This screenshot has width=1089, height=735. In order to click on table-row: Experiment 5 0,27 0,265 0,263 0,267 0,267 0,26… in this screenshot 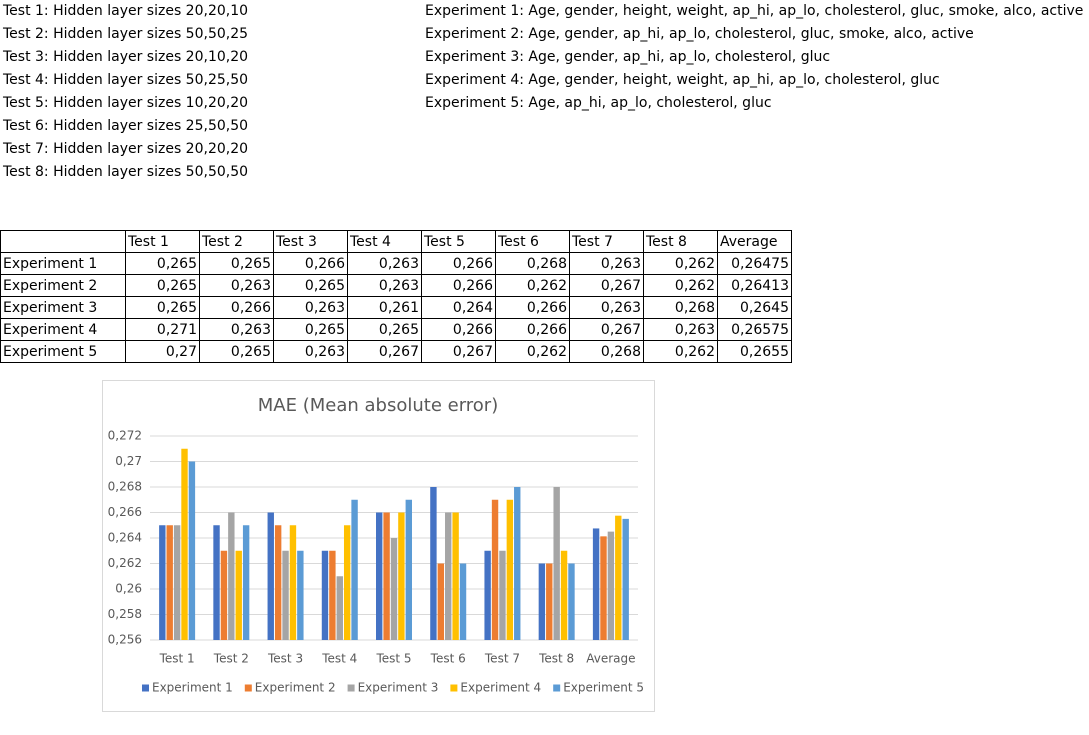, I will do `click(396, 351)`.